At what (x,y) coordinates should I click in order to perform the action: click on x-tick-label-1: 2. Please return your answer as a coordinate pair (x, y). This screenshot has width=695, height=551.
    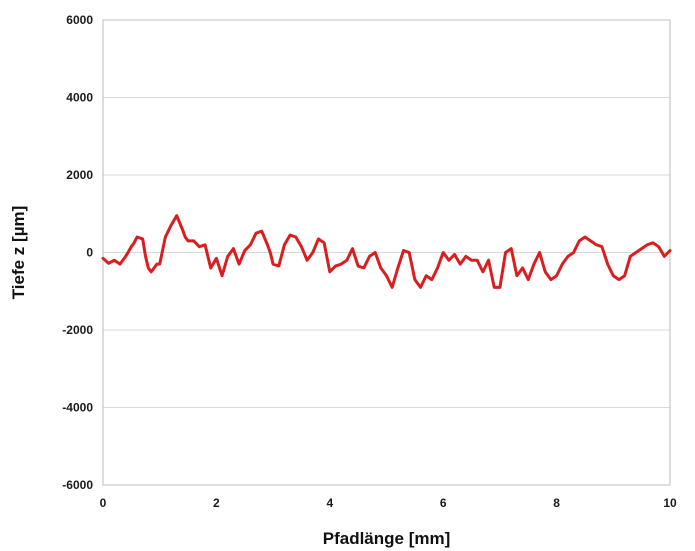
    Looking at the image, I should click on (216, 503).